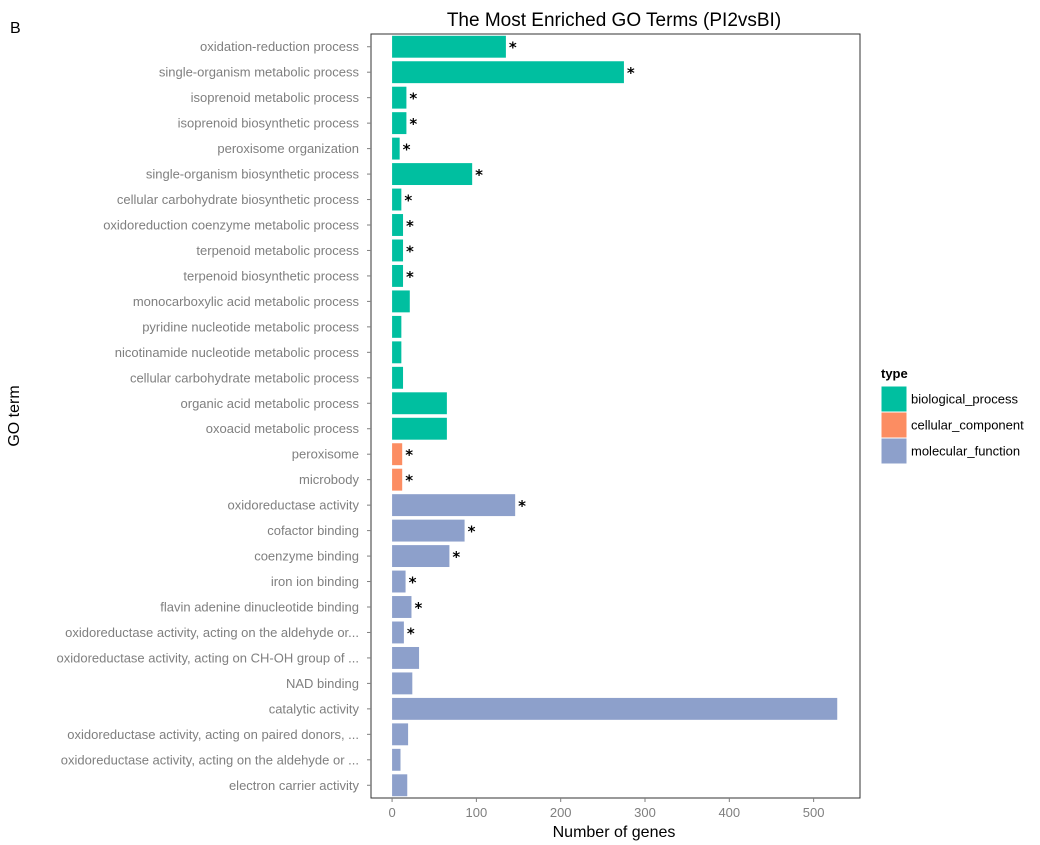  I want to click on significance-marker-cellular-carbohydrate-biosynthetic-process-6: *, so click(408, 201).